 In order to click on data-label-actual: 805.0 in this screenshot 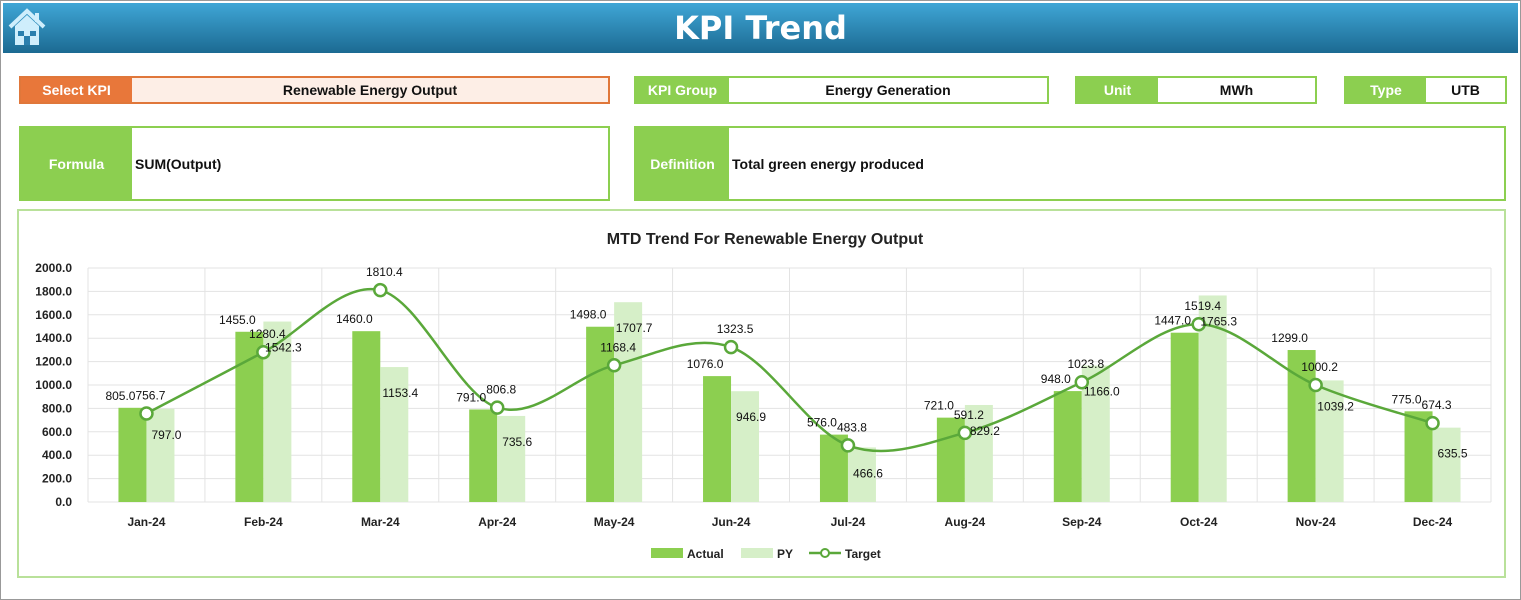, I will do `click(120, 396)`.